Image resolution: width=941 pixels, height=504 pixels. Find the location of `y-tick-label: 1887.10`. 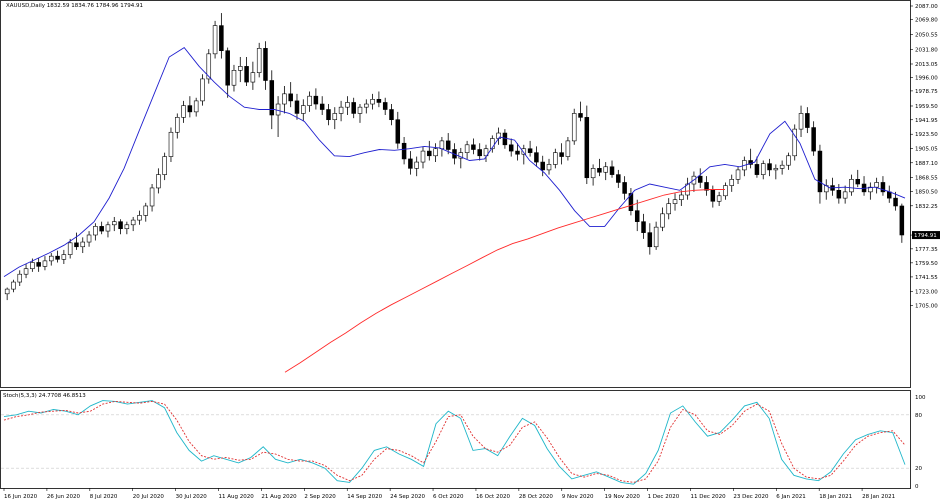

y-tick-label: 1887.10 is located at coordinates (926, 164).